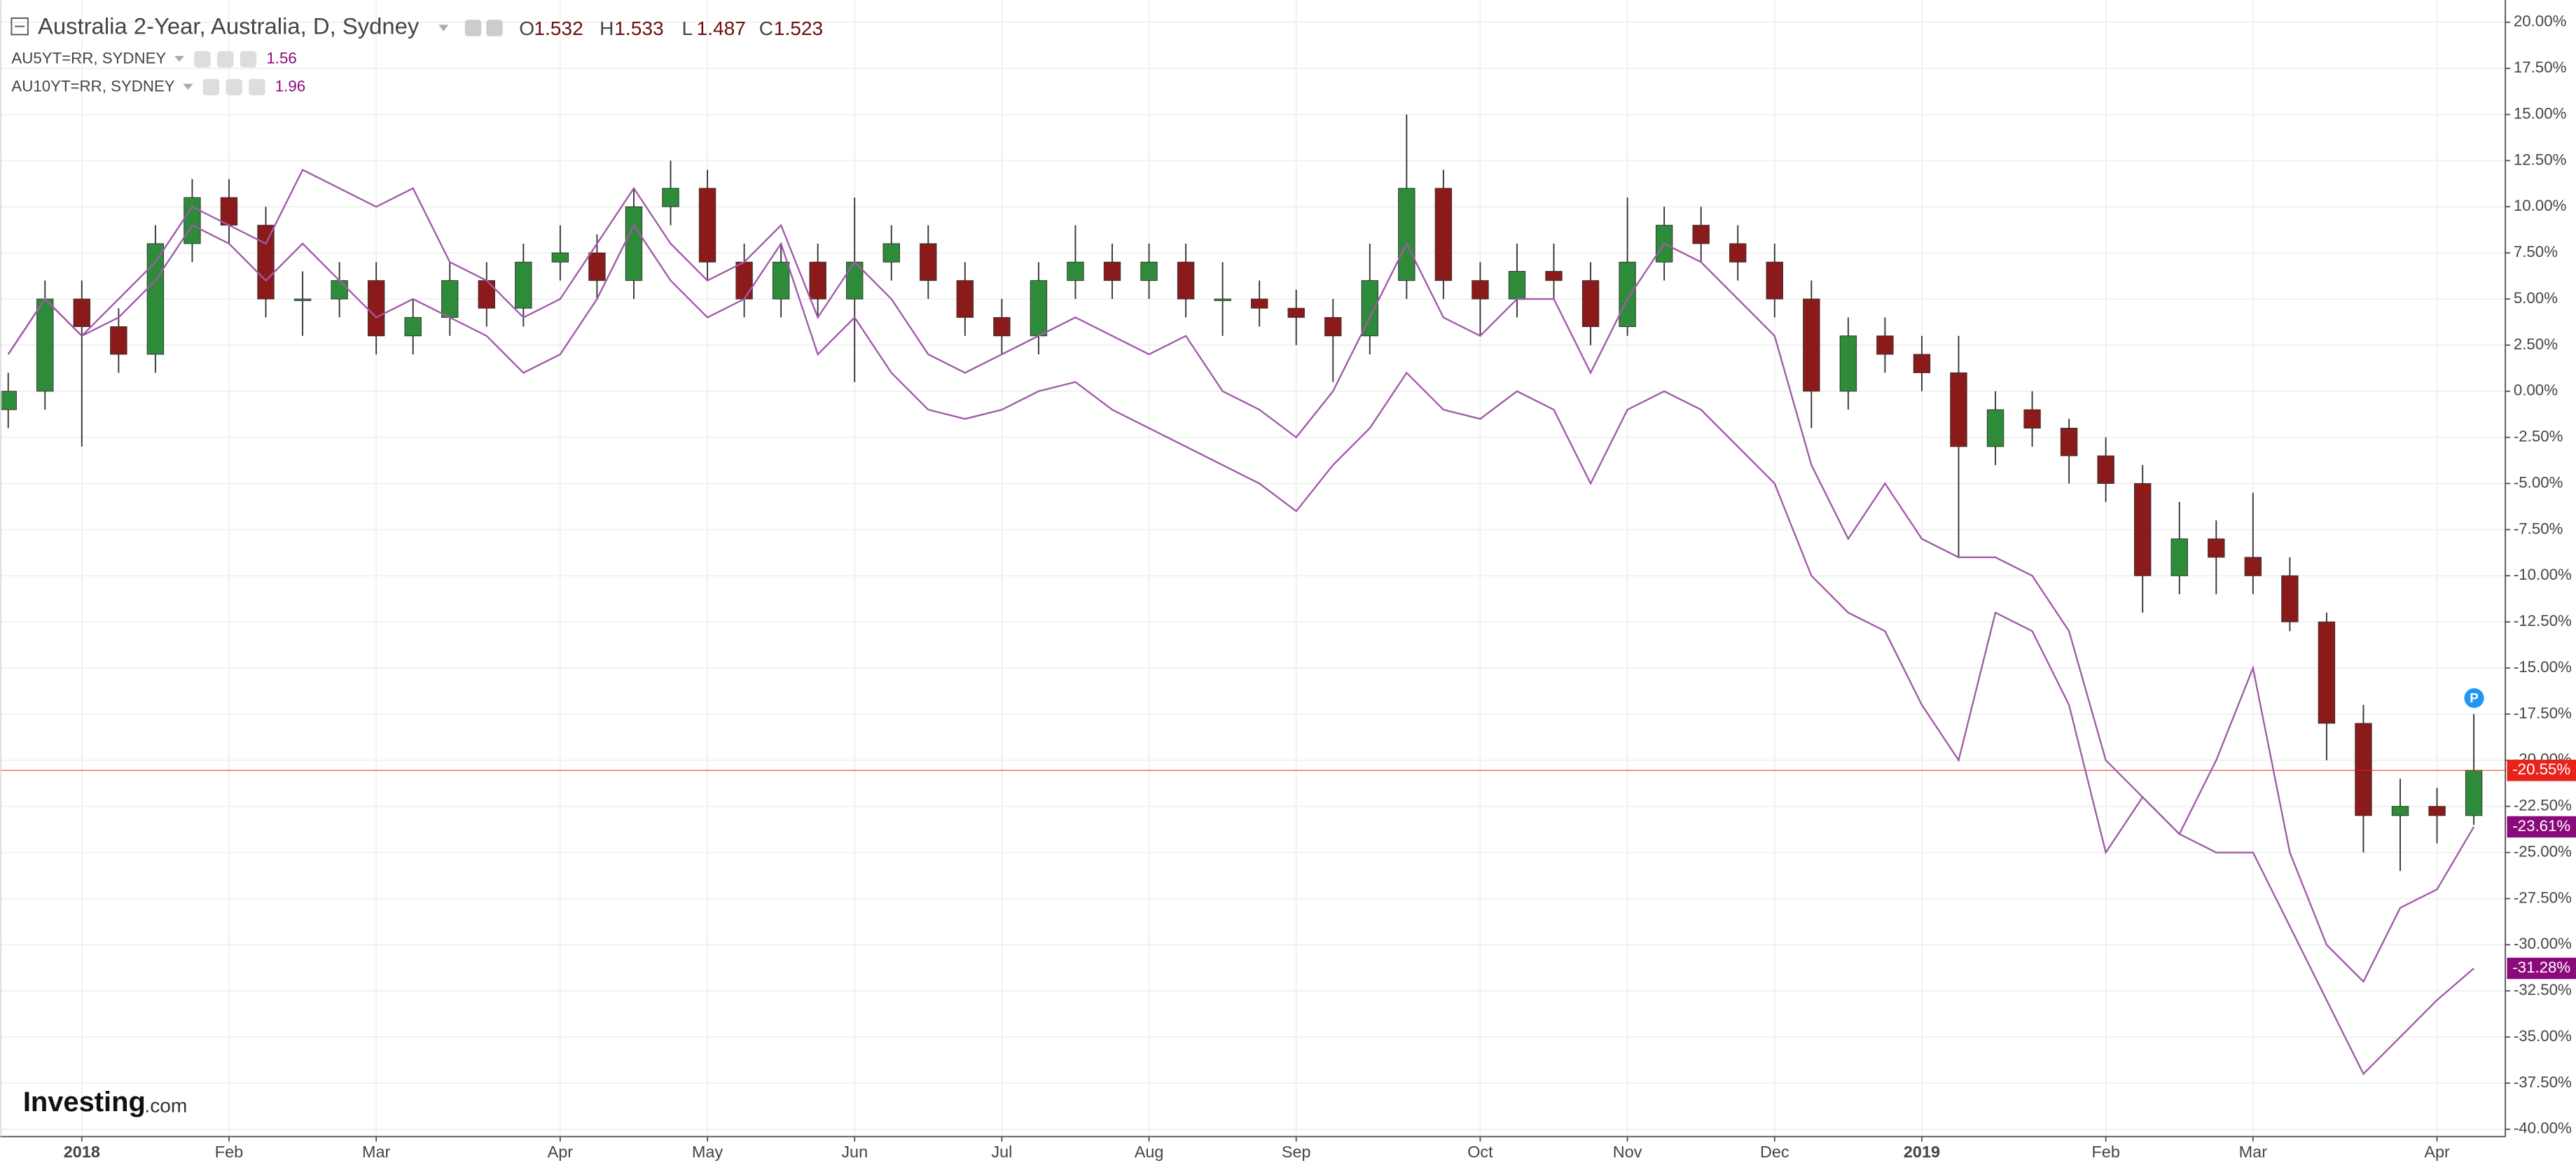 The image size is (2576, 1163). Describe the element at coordinates (2543, 574) in the screenshot. I see `y-tick-label: -10.00%` at that location.